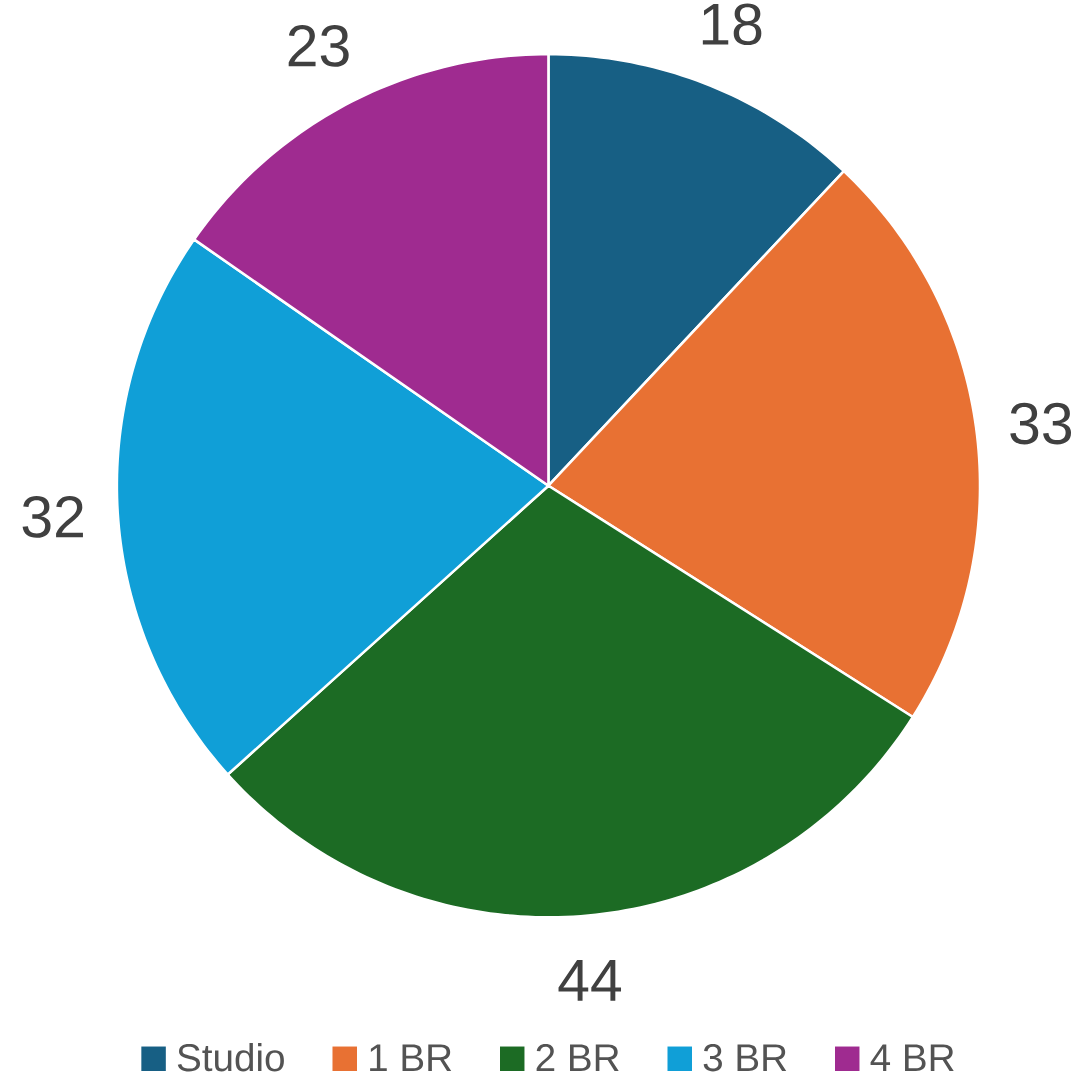 This screenshot has height=1075, width=1077. Describe the element at coordinates (52, 517) in the screenshot. I see `data-label: 32` at that location.